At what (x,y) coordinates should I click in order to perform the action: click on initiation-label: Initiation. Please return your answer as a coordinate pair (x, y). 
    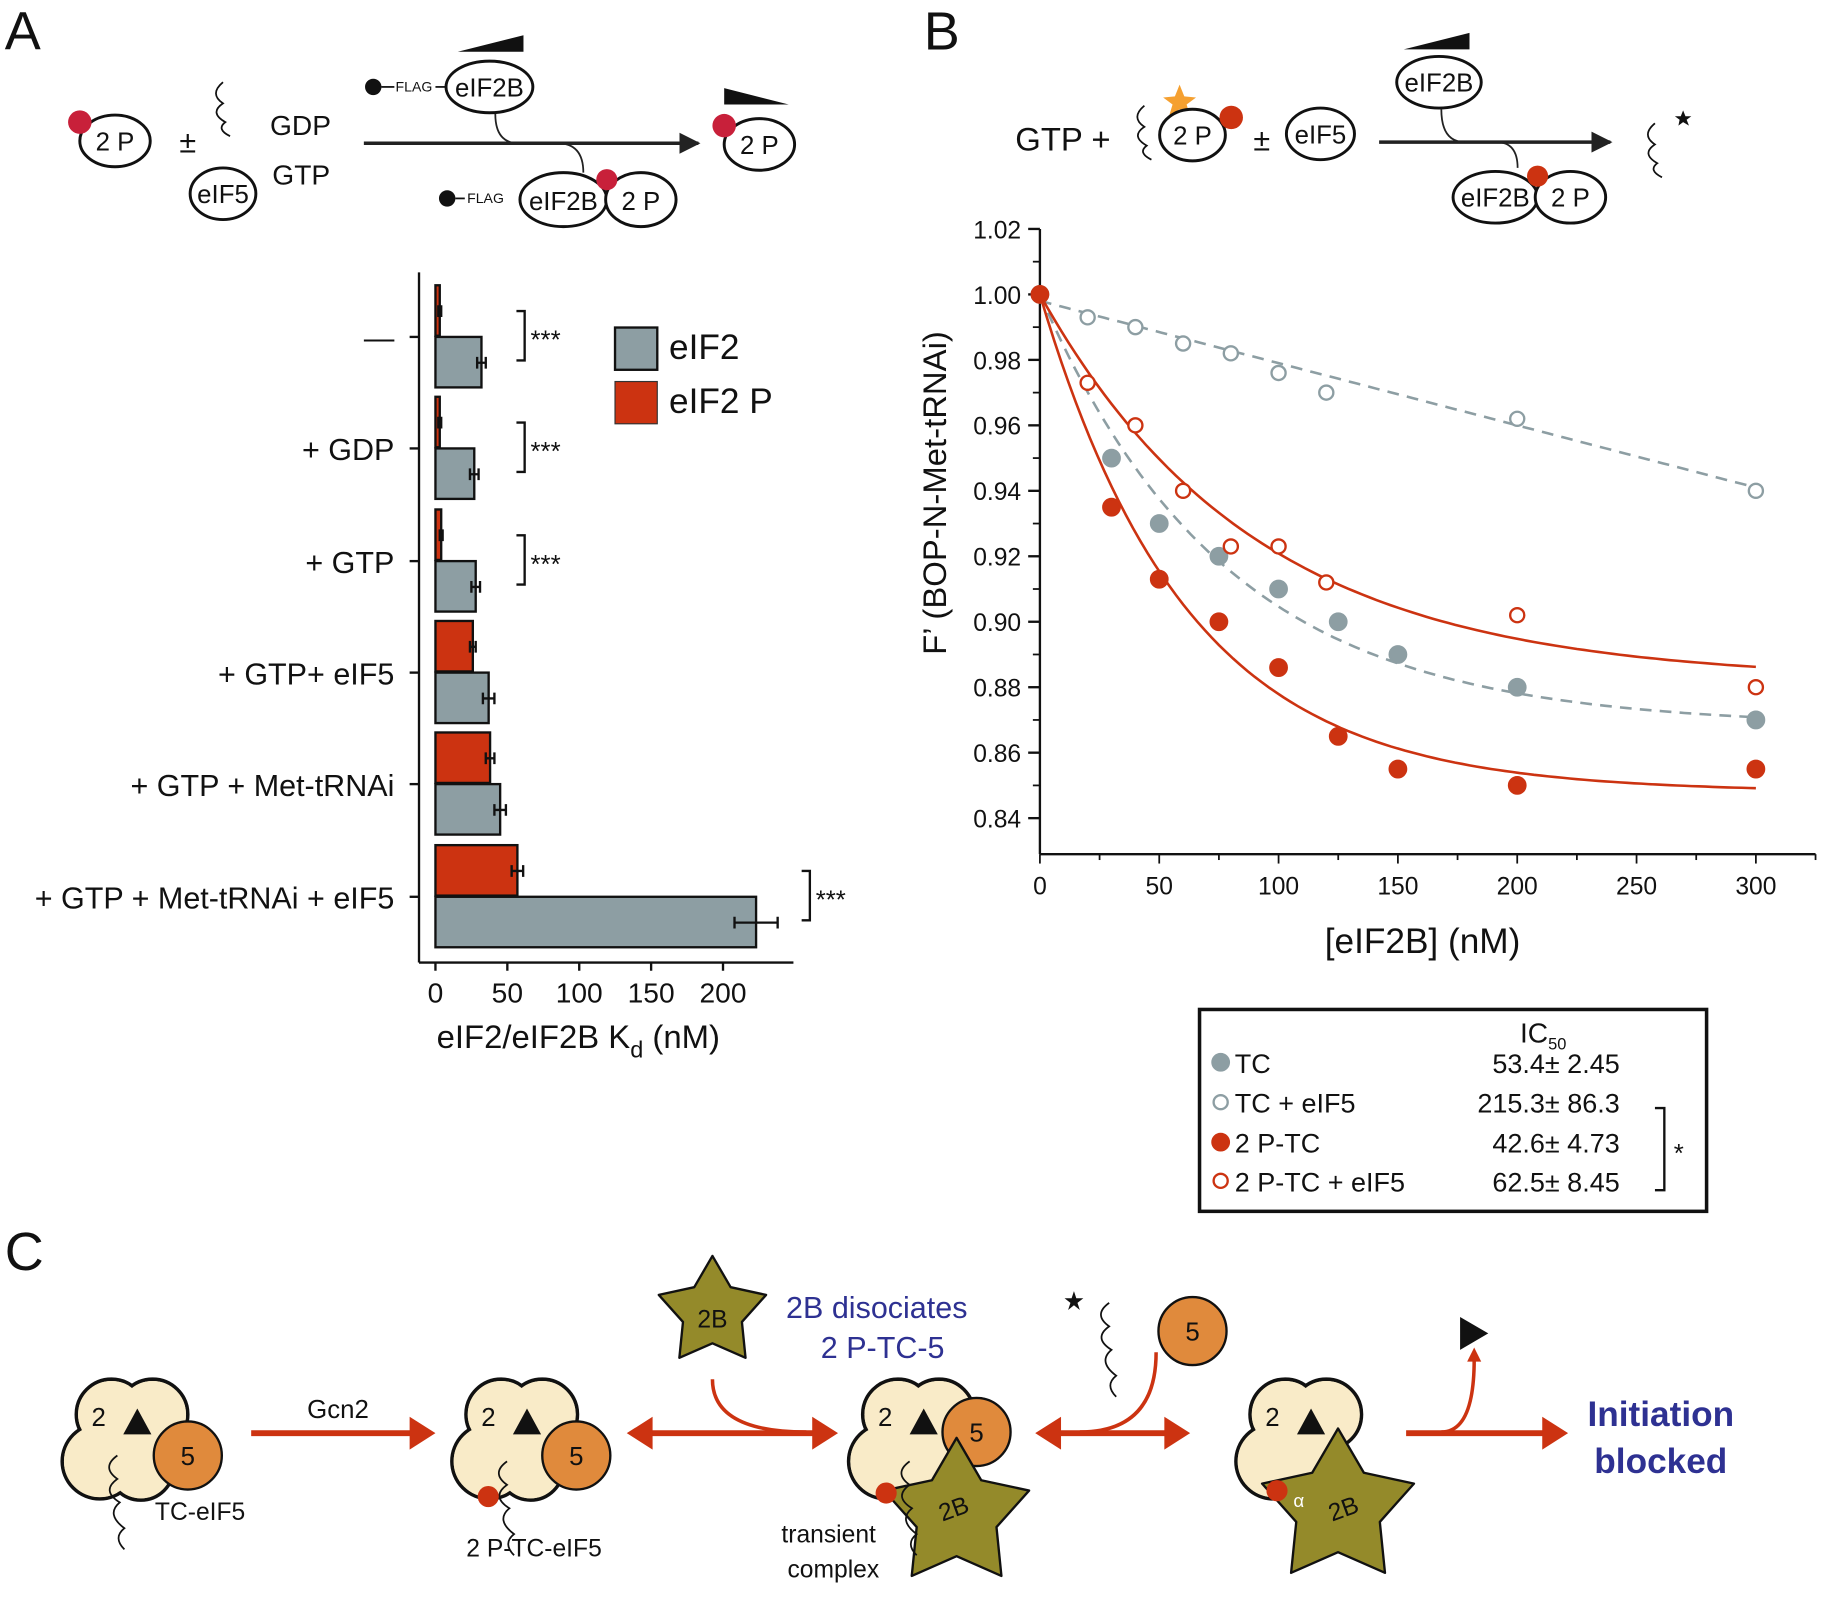
    Looking at the image, I should click on (1660, 1414).